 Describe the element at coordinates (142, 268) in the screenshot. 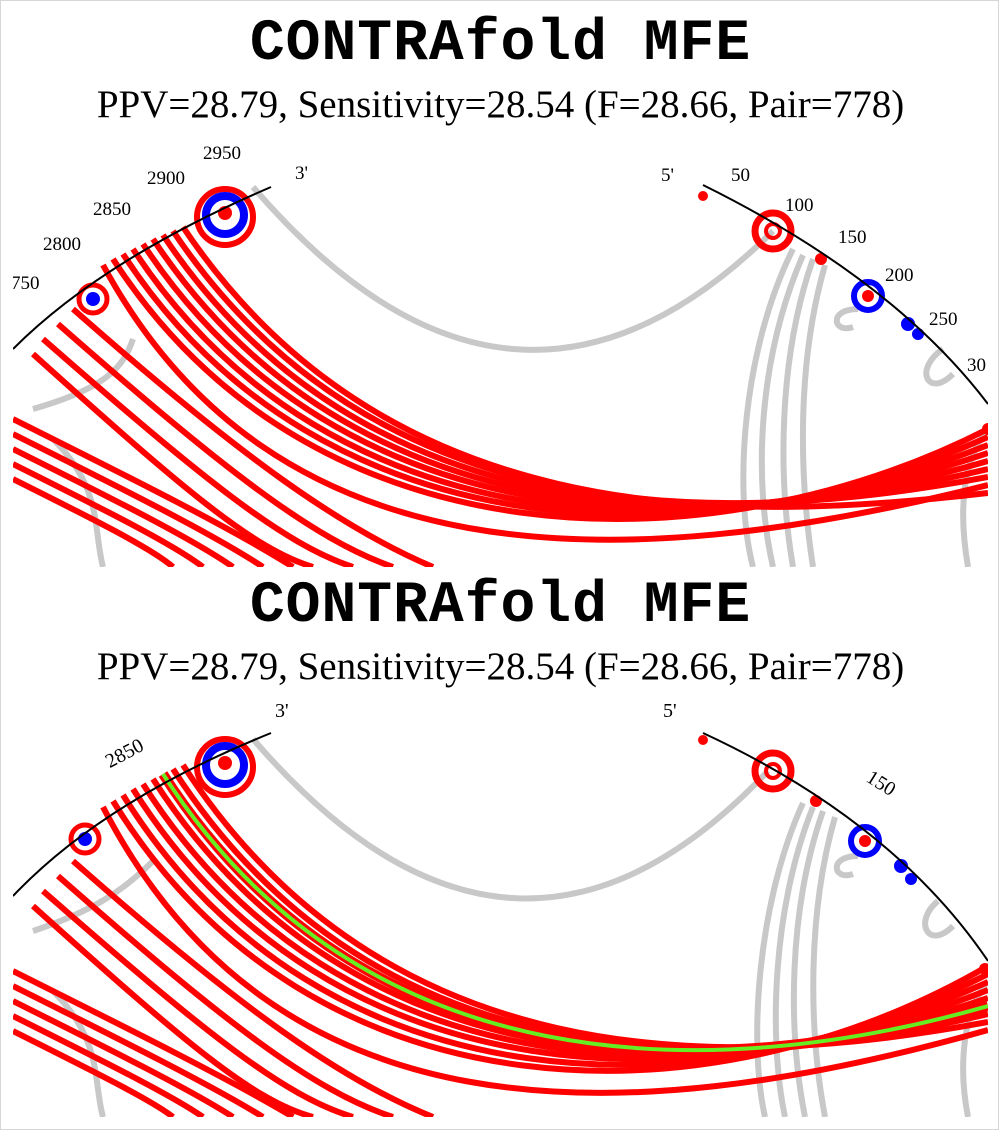

I see `top-backbone-left` at that location.